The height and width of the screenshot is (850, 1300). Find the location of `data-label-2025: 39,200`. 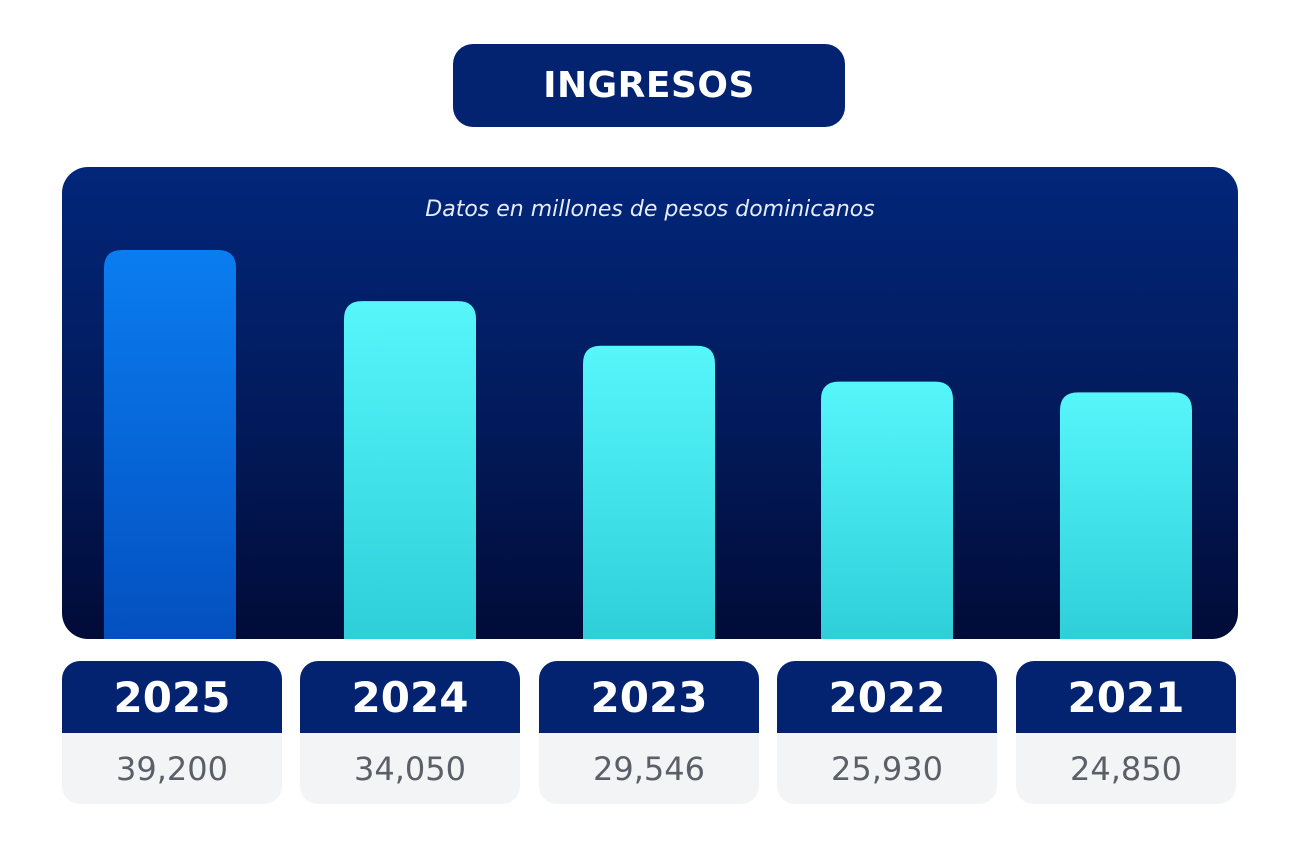

data-label-2025: 39,200 is located at coordinates (172, 768).